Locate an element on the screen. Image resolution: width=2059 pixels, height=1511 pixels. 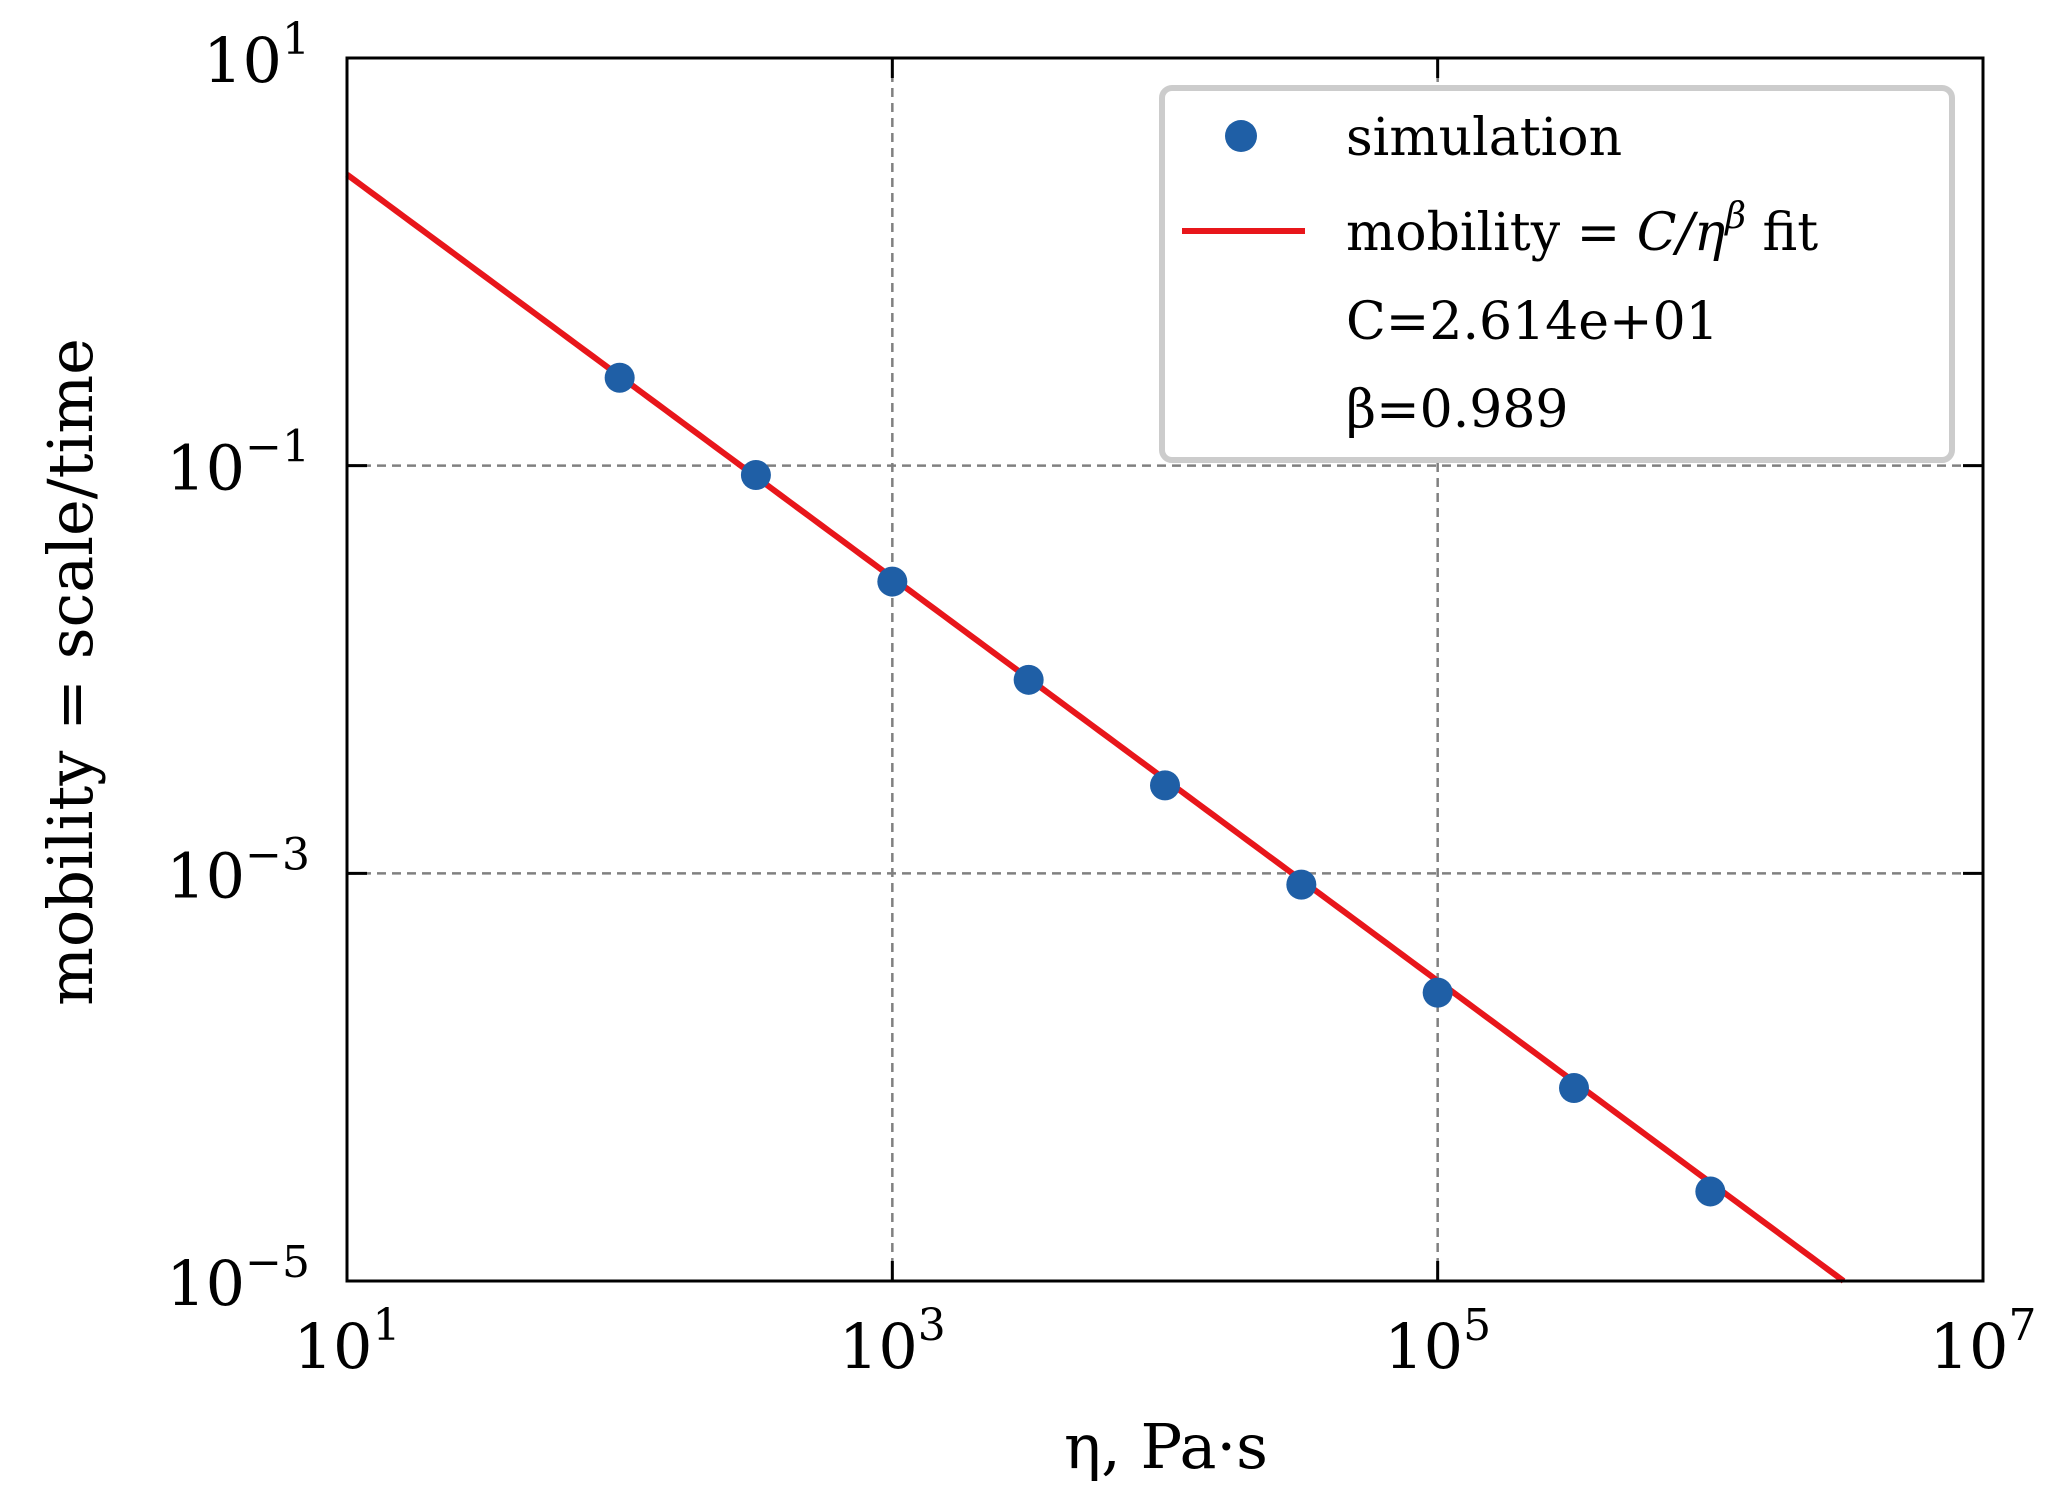
y-axis-label: mobility = scale/time is located at coordinates (70, 672).